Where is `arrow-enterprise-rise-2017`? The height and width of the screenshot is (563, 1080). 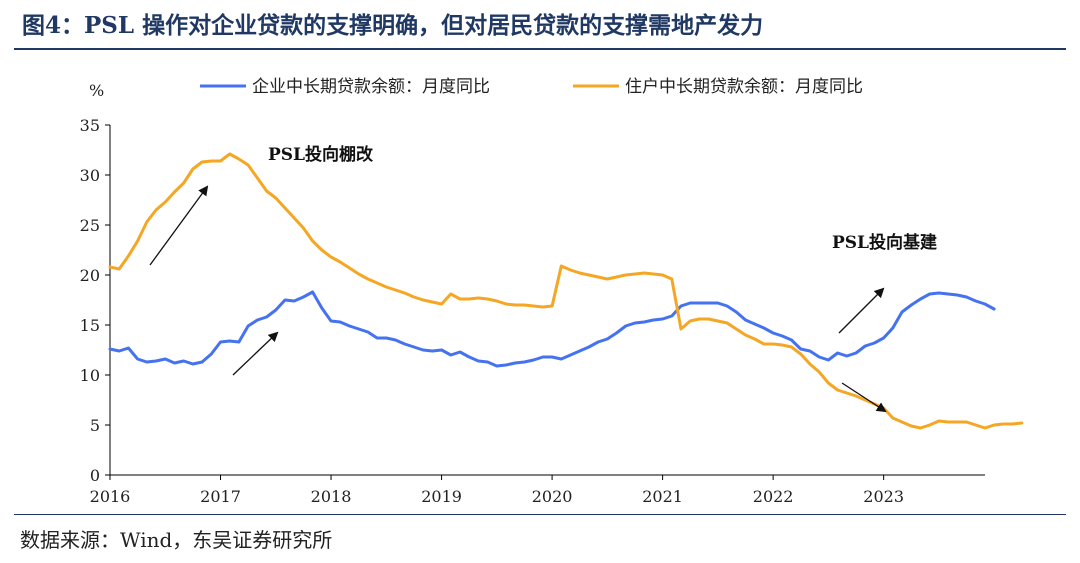 arrow-enterprise-rise-2017 is located at coordinates (255, 353).